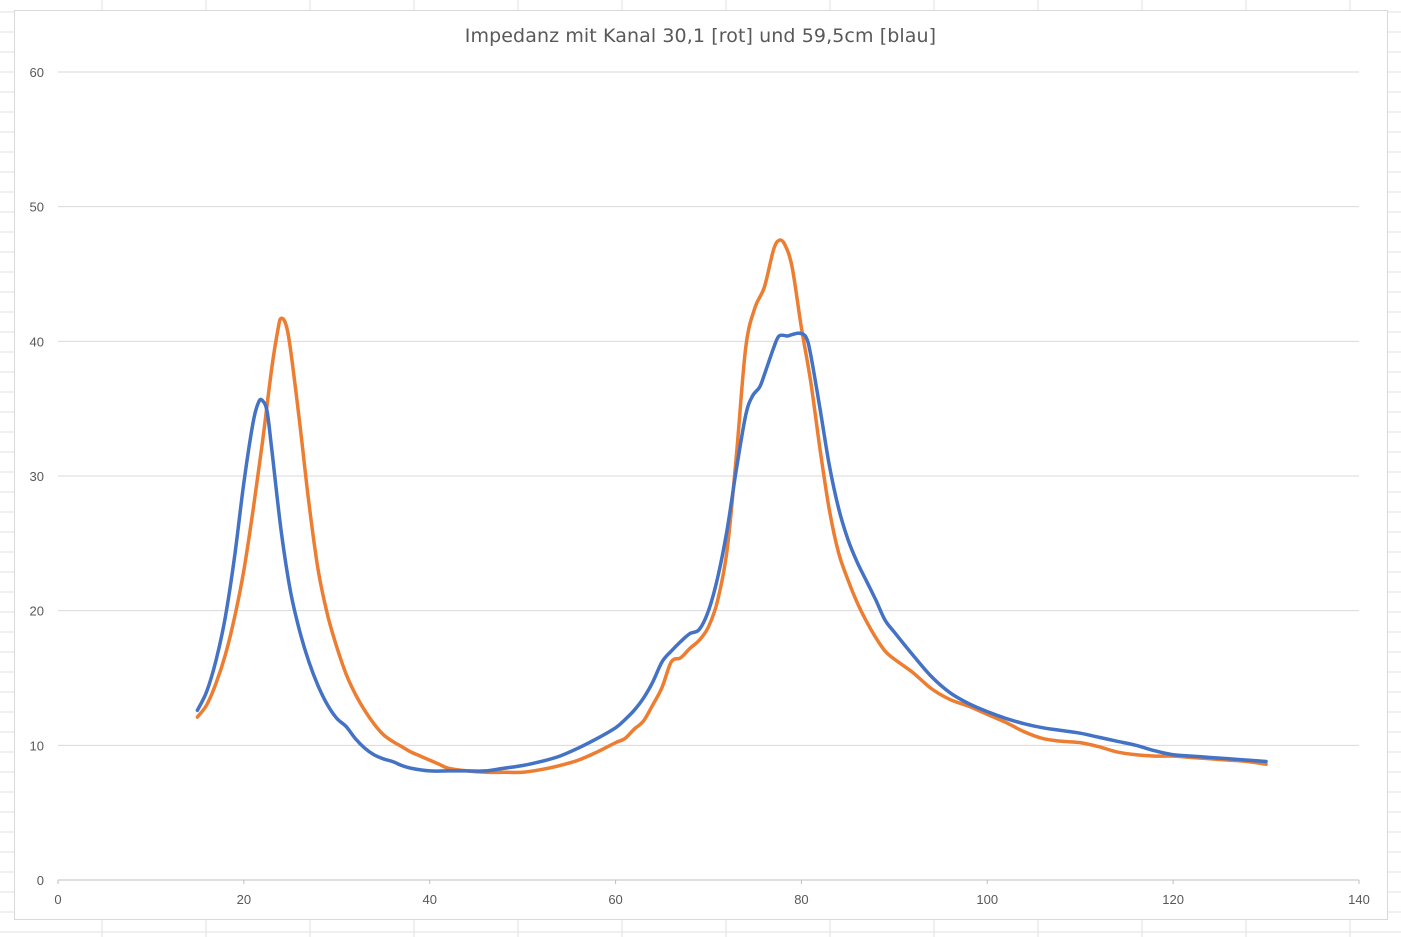 The height and width of the screenshot is (937, 1401). Describe the element at coordinates (1359, 899) in the screenshot. I see `x-tick-label: 140` at that location.